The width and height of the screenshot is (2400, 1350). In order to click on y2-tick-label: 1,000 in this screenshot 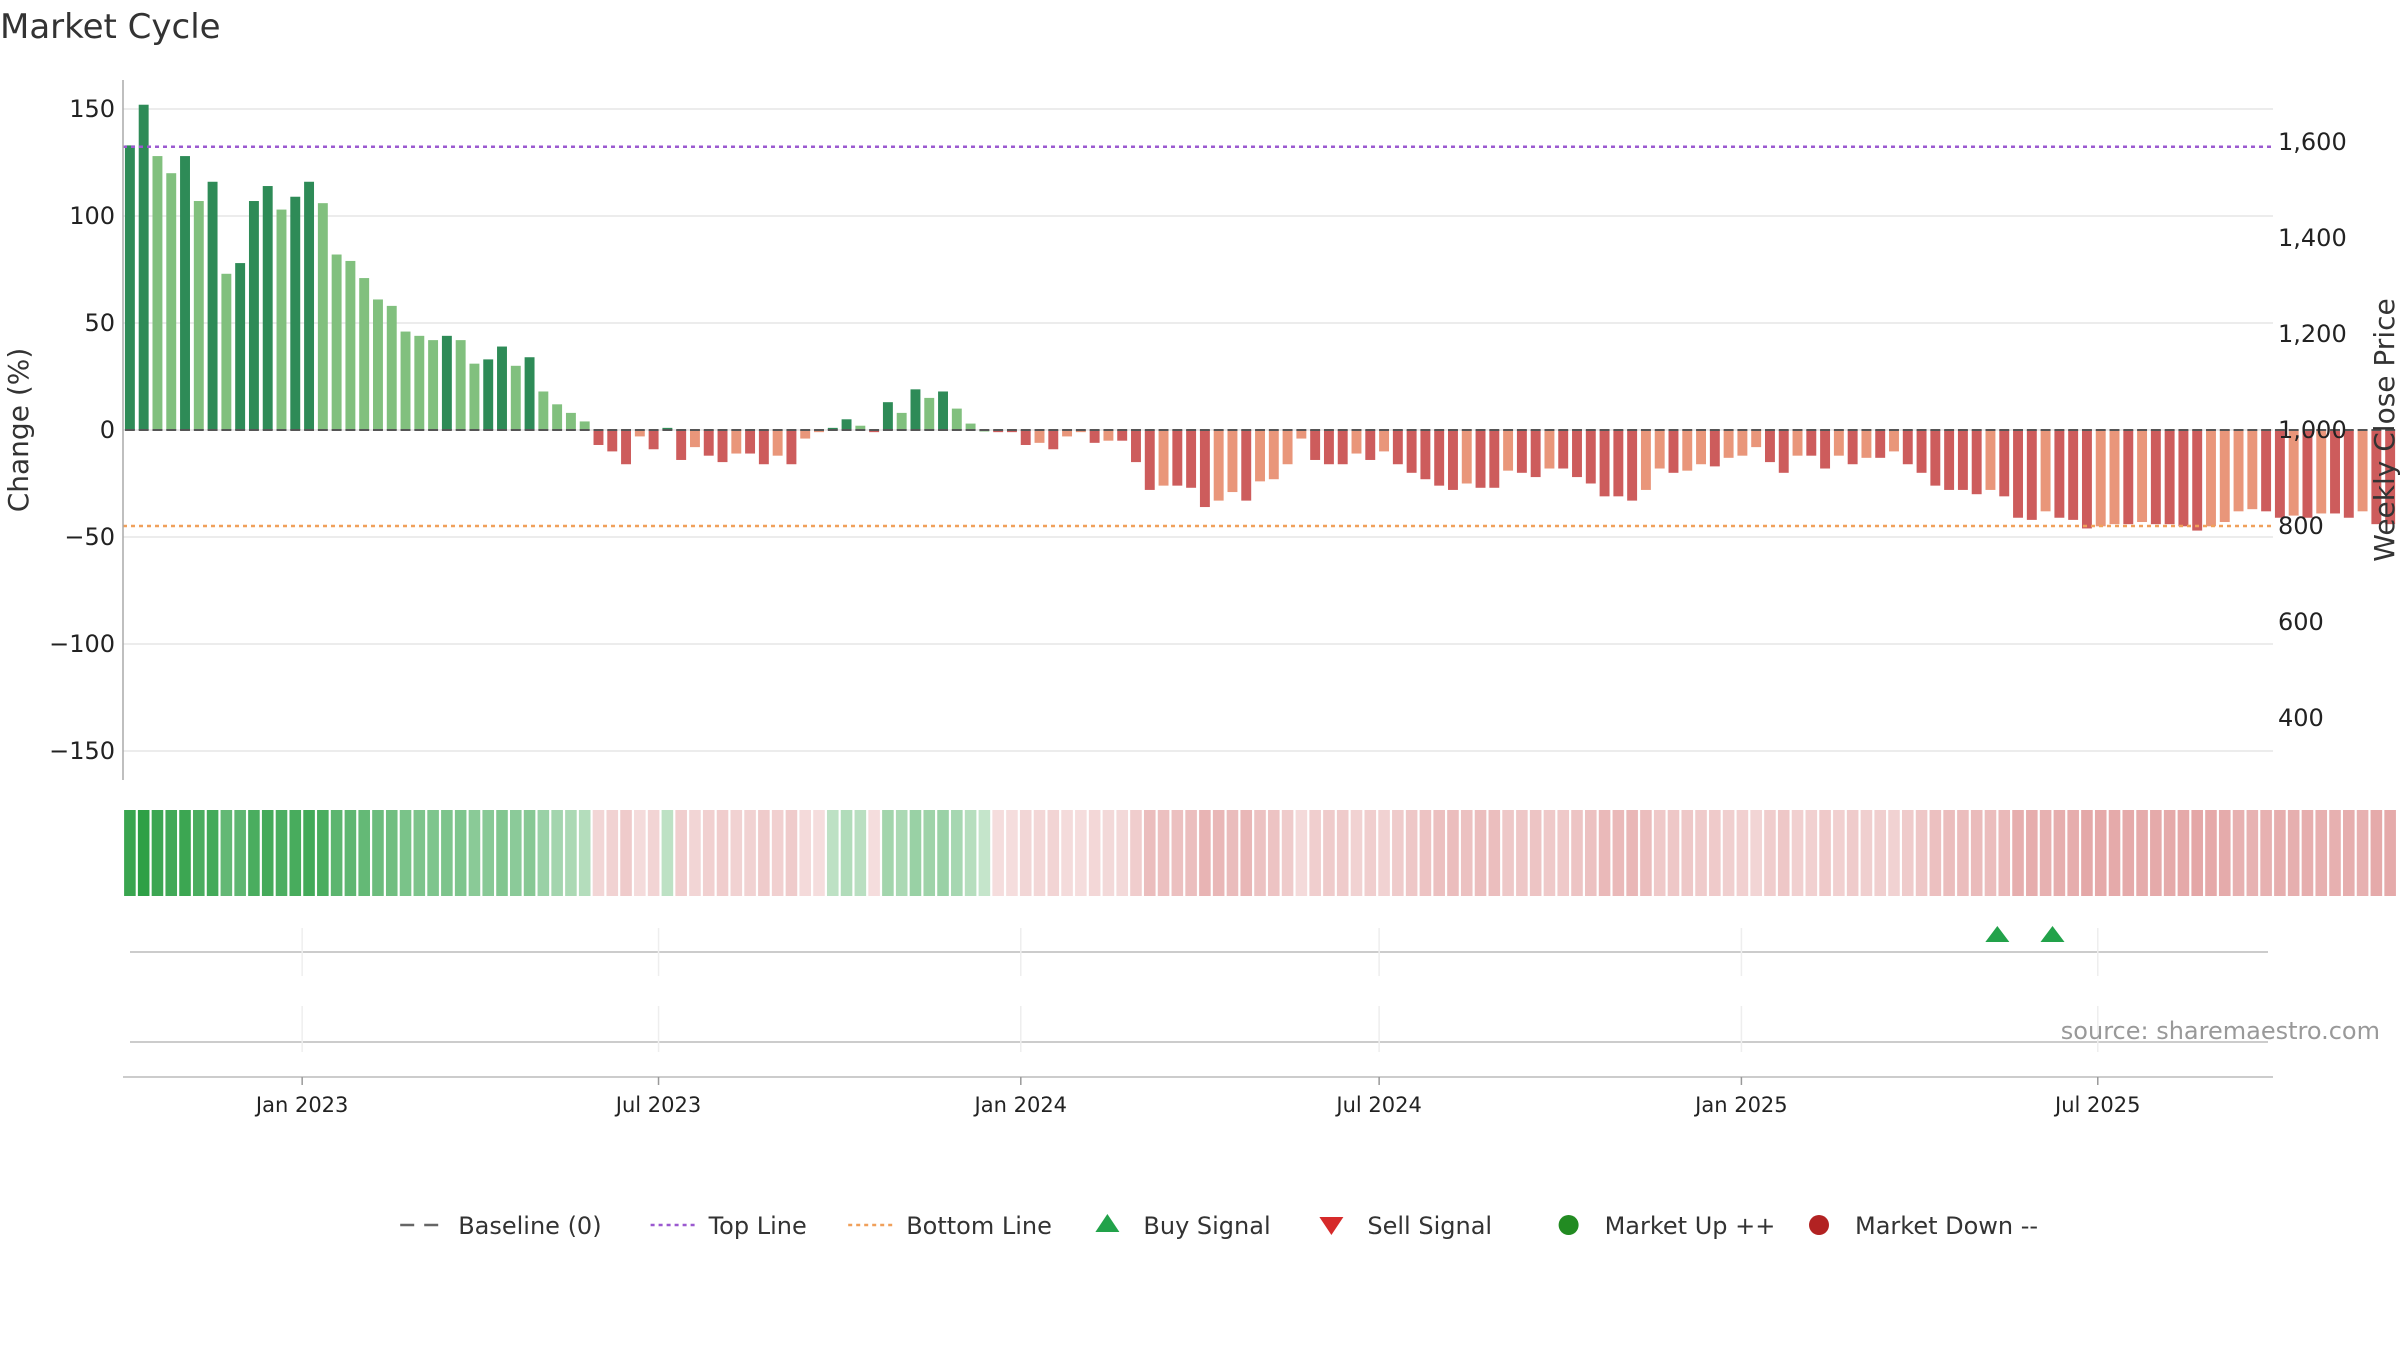, I will do `click(2312, 430)`.